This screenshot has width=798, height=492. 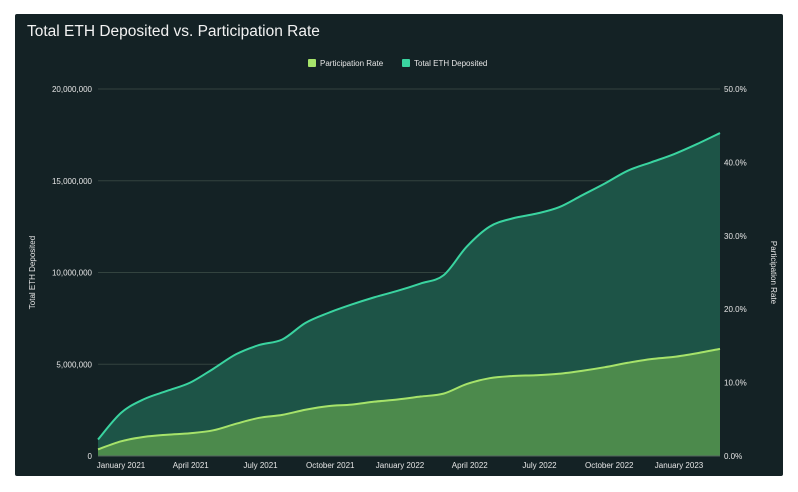 What do you see at coordinates (450, 63) in the screenshot?
I see `legend-label: Total ETH Deposited` at bounding box center [450, 63].